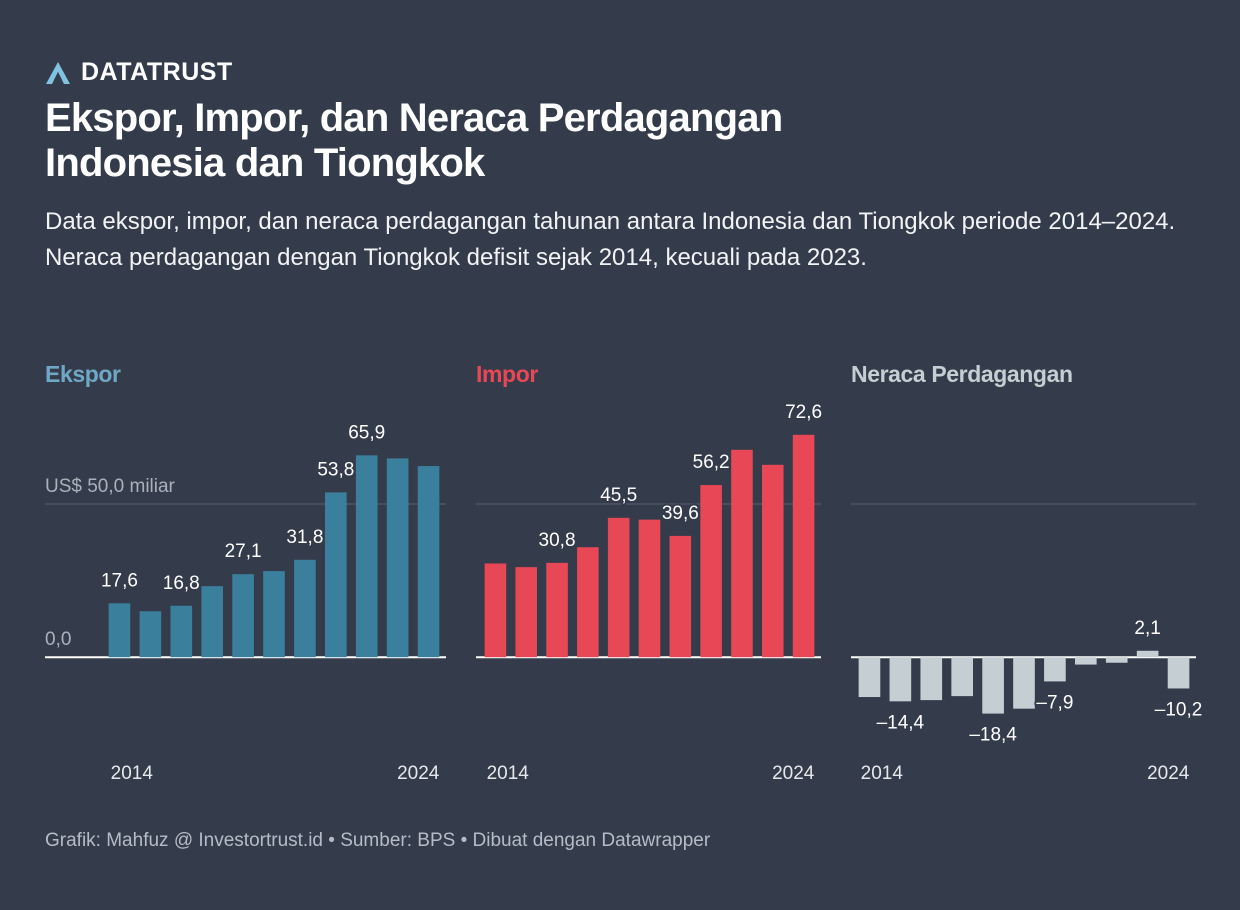  I want to click on logo, so click(58, 72).